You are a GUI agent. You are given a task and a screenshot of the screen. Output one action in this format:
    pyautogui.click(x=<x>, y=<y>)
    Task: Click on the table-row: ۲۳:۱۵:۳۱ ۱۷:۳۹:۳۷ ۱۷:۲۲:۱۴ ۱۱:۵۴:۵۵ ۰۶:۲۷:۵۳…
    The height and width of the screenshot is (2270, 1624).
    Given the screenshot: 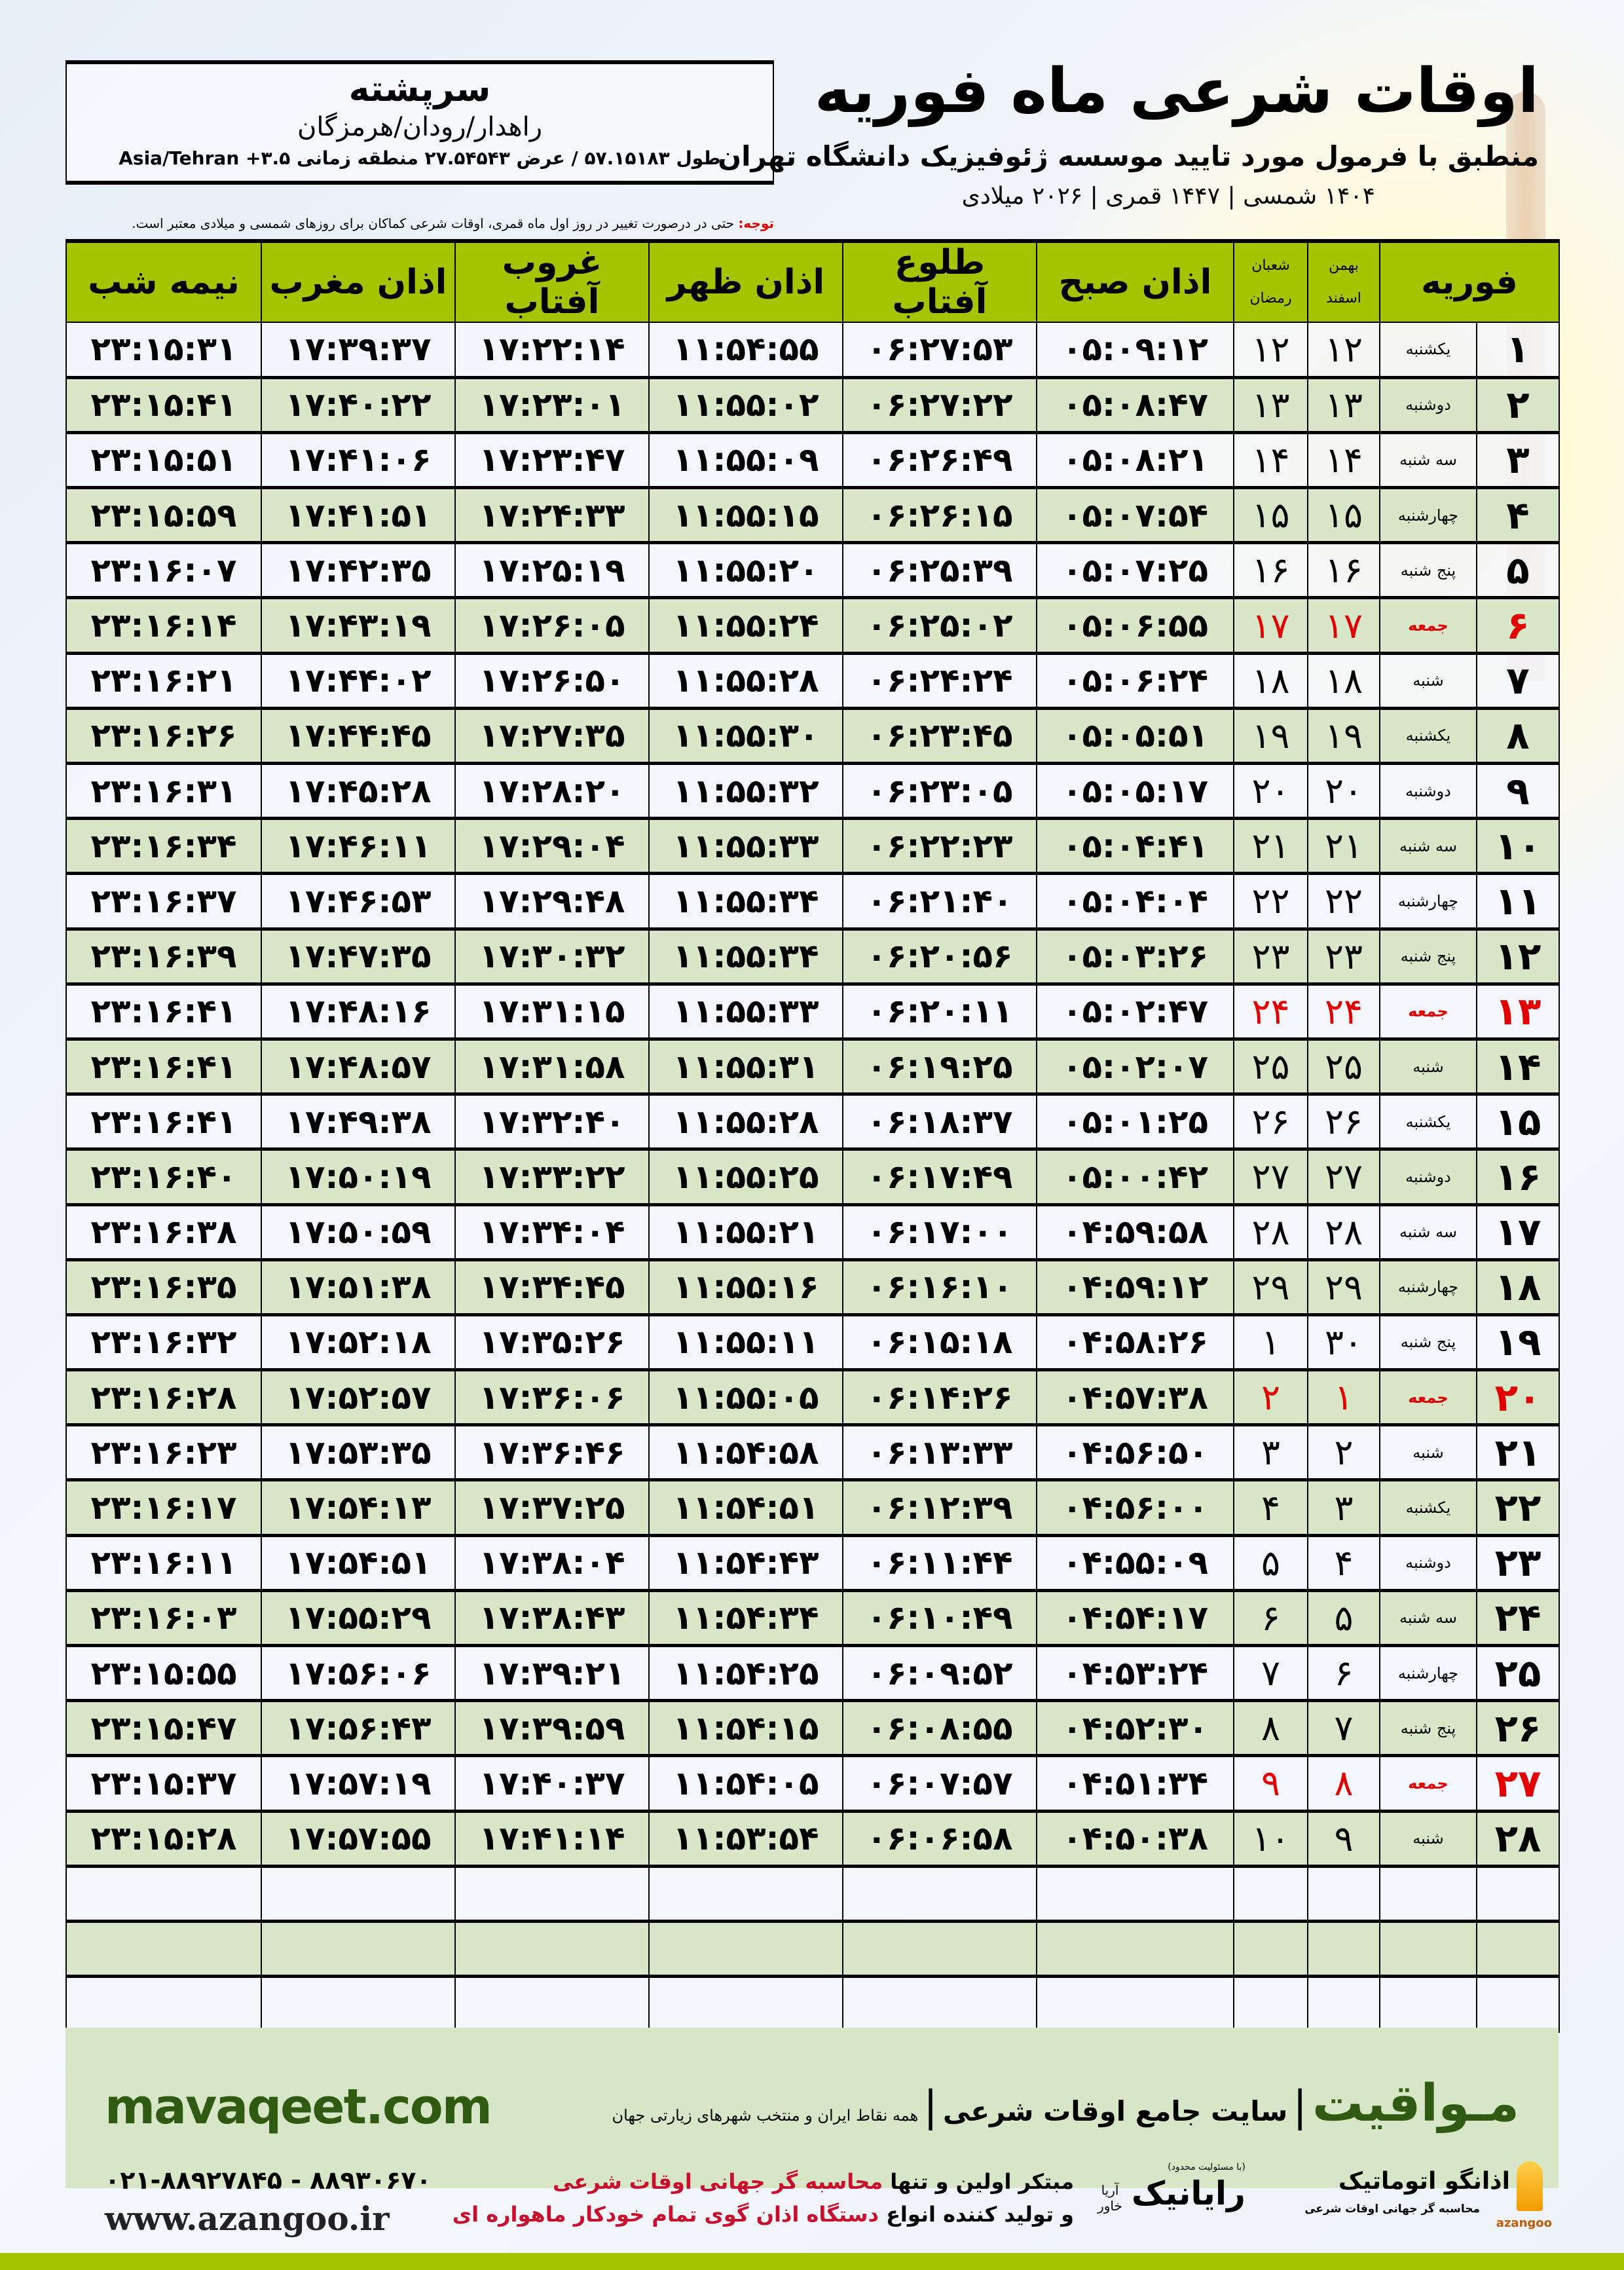 What is the action you would take?
    pyautogui.click(x=812, y=350)
    